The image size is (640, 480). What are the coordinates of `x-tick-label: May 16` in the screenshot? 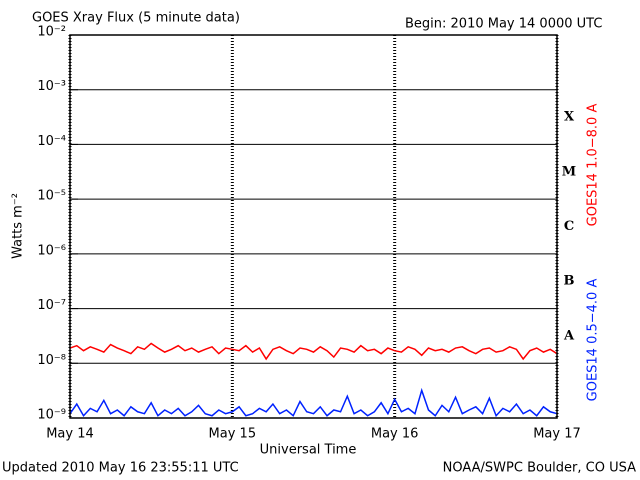 It's located at (395, 434).